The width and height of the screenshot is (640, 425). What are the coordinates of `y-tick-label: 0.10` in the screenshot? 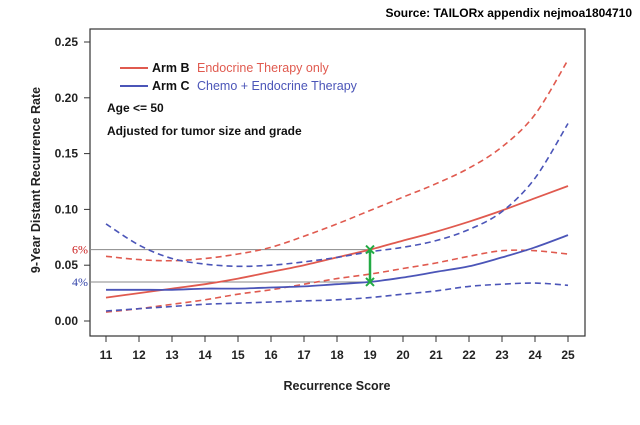 It's located at (67, 209).